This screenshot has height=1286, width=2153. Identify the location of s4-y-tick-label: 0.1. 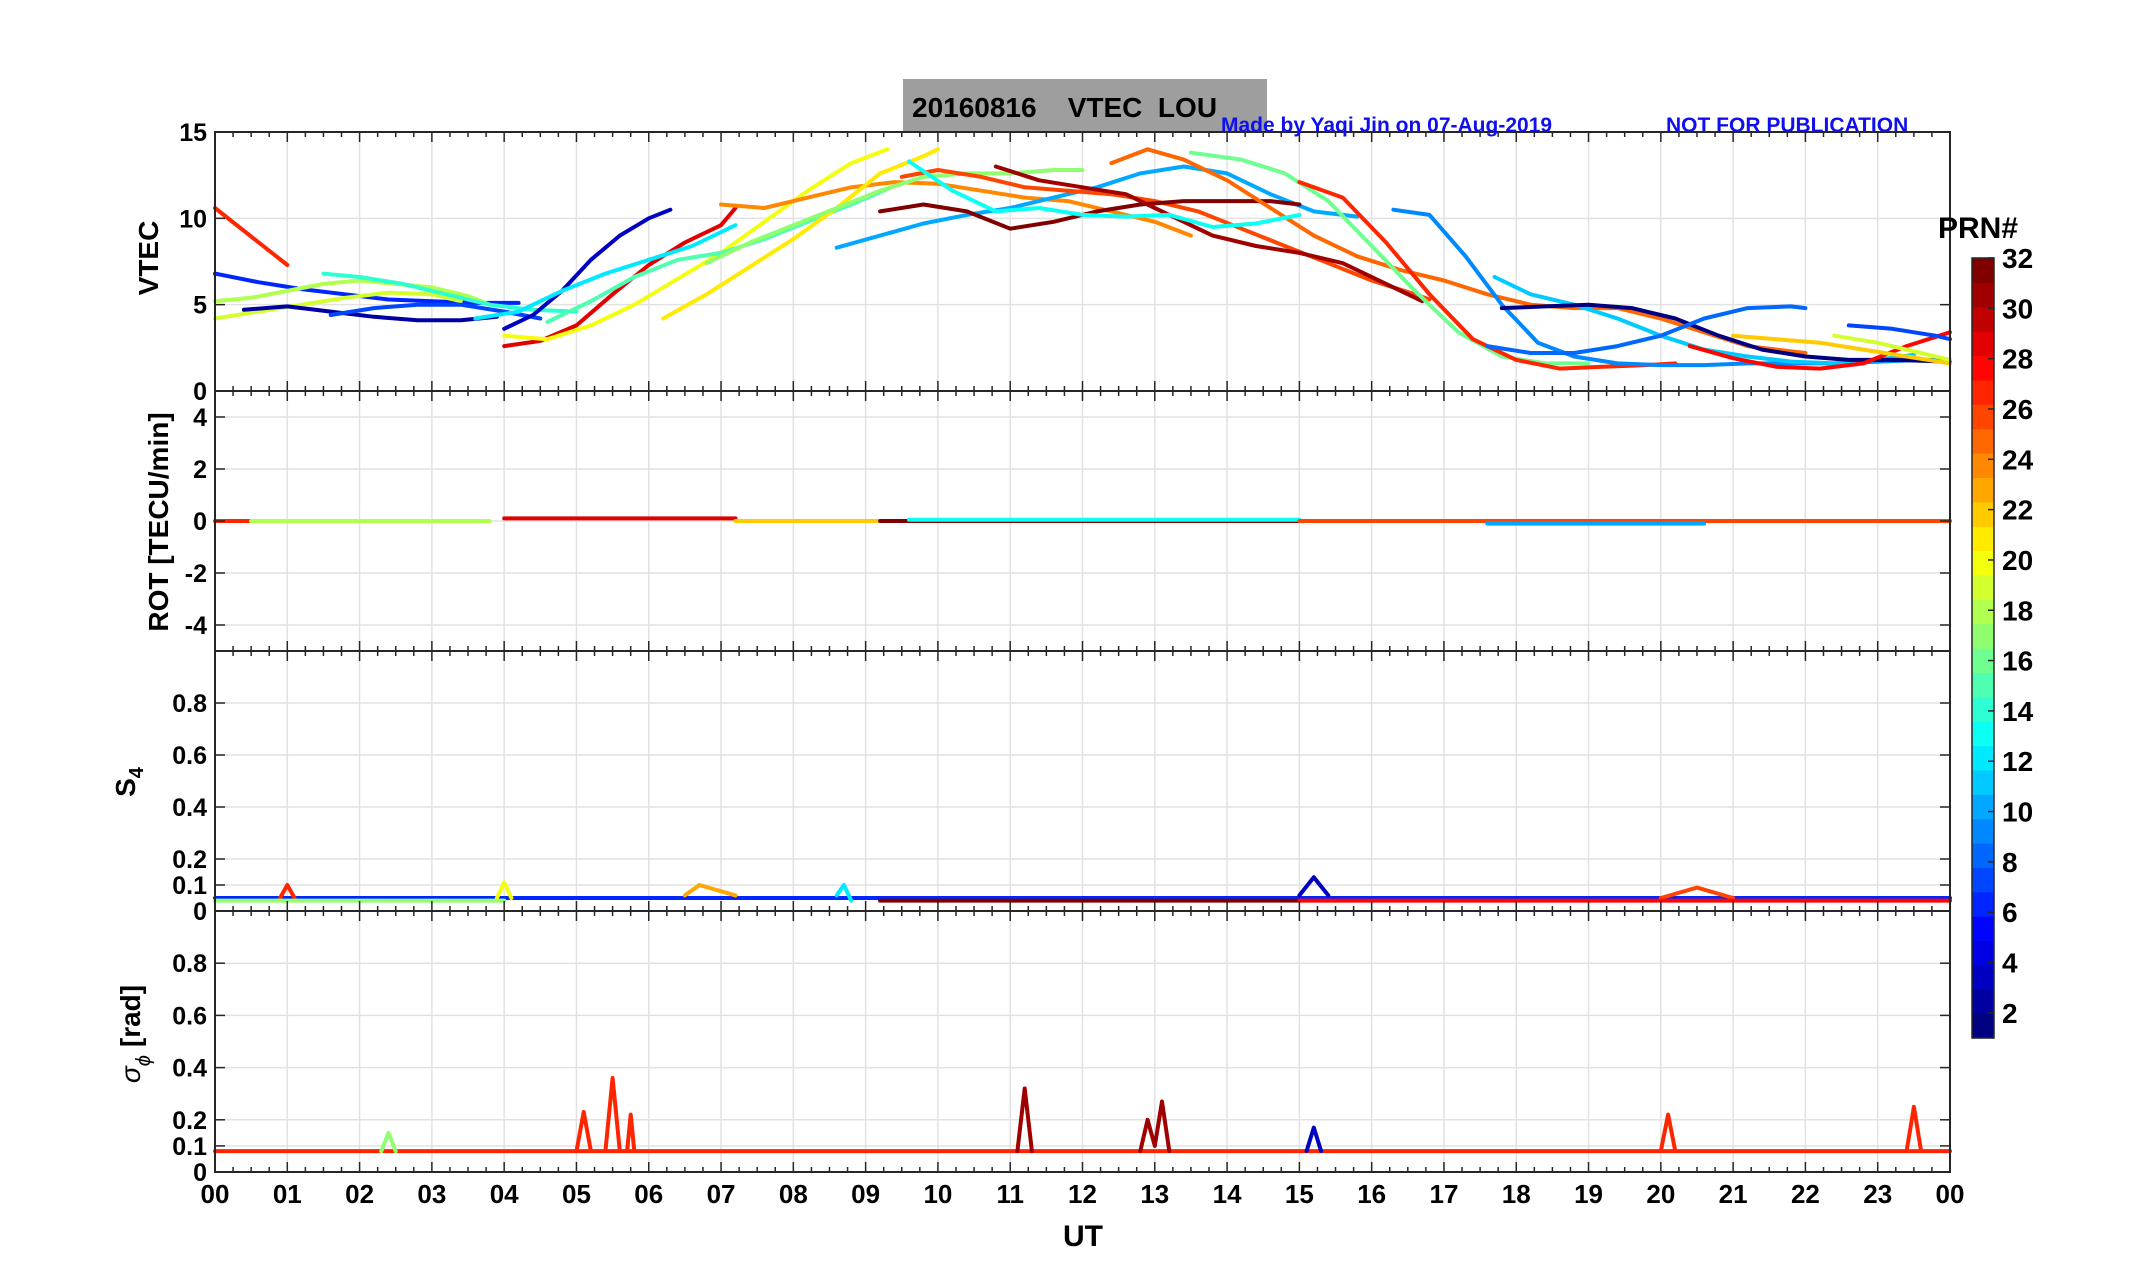
(189, 886).